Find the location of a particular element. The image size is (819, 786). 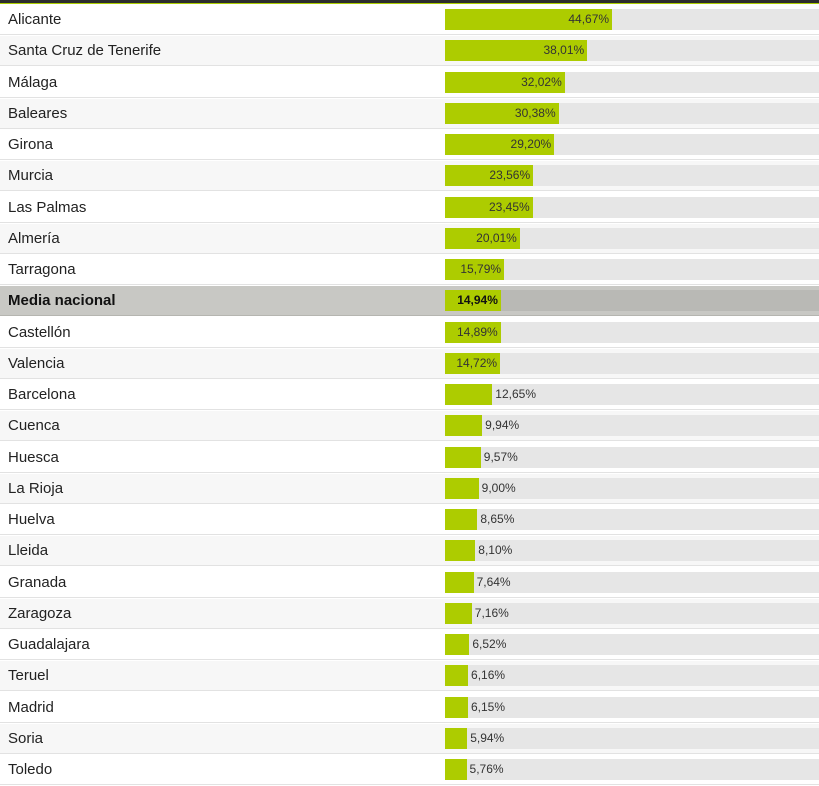

bar-track: 8,65% is located at coordinates (632, 519).